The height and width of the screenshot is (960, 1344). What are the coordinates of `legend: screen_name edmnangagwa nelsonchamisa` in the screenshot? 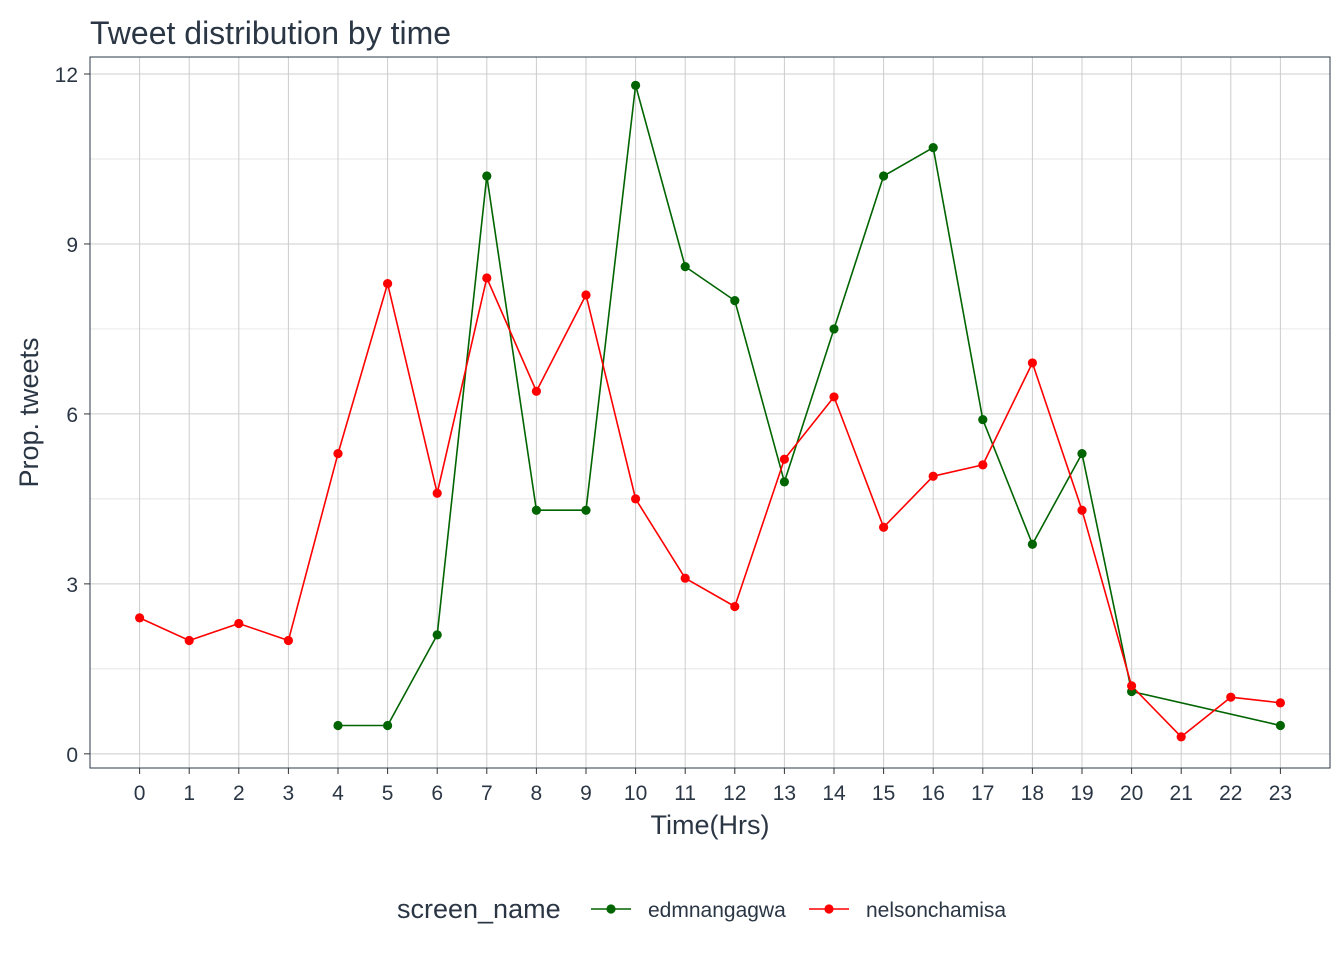 It's located at (701, 909).